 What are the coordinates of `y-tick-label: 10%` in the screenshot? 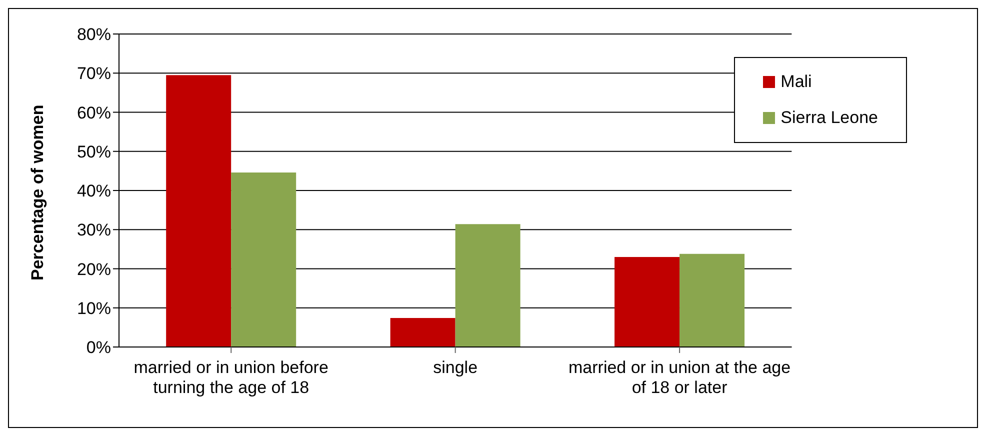 It's located at (93, 308).